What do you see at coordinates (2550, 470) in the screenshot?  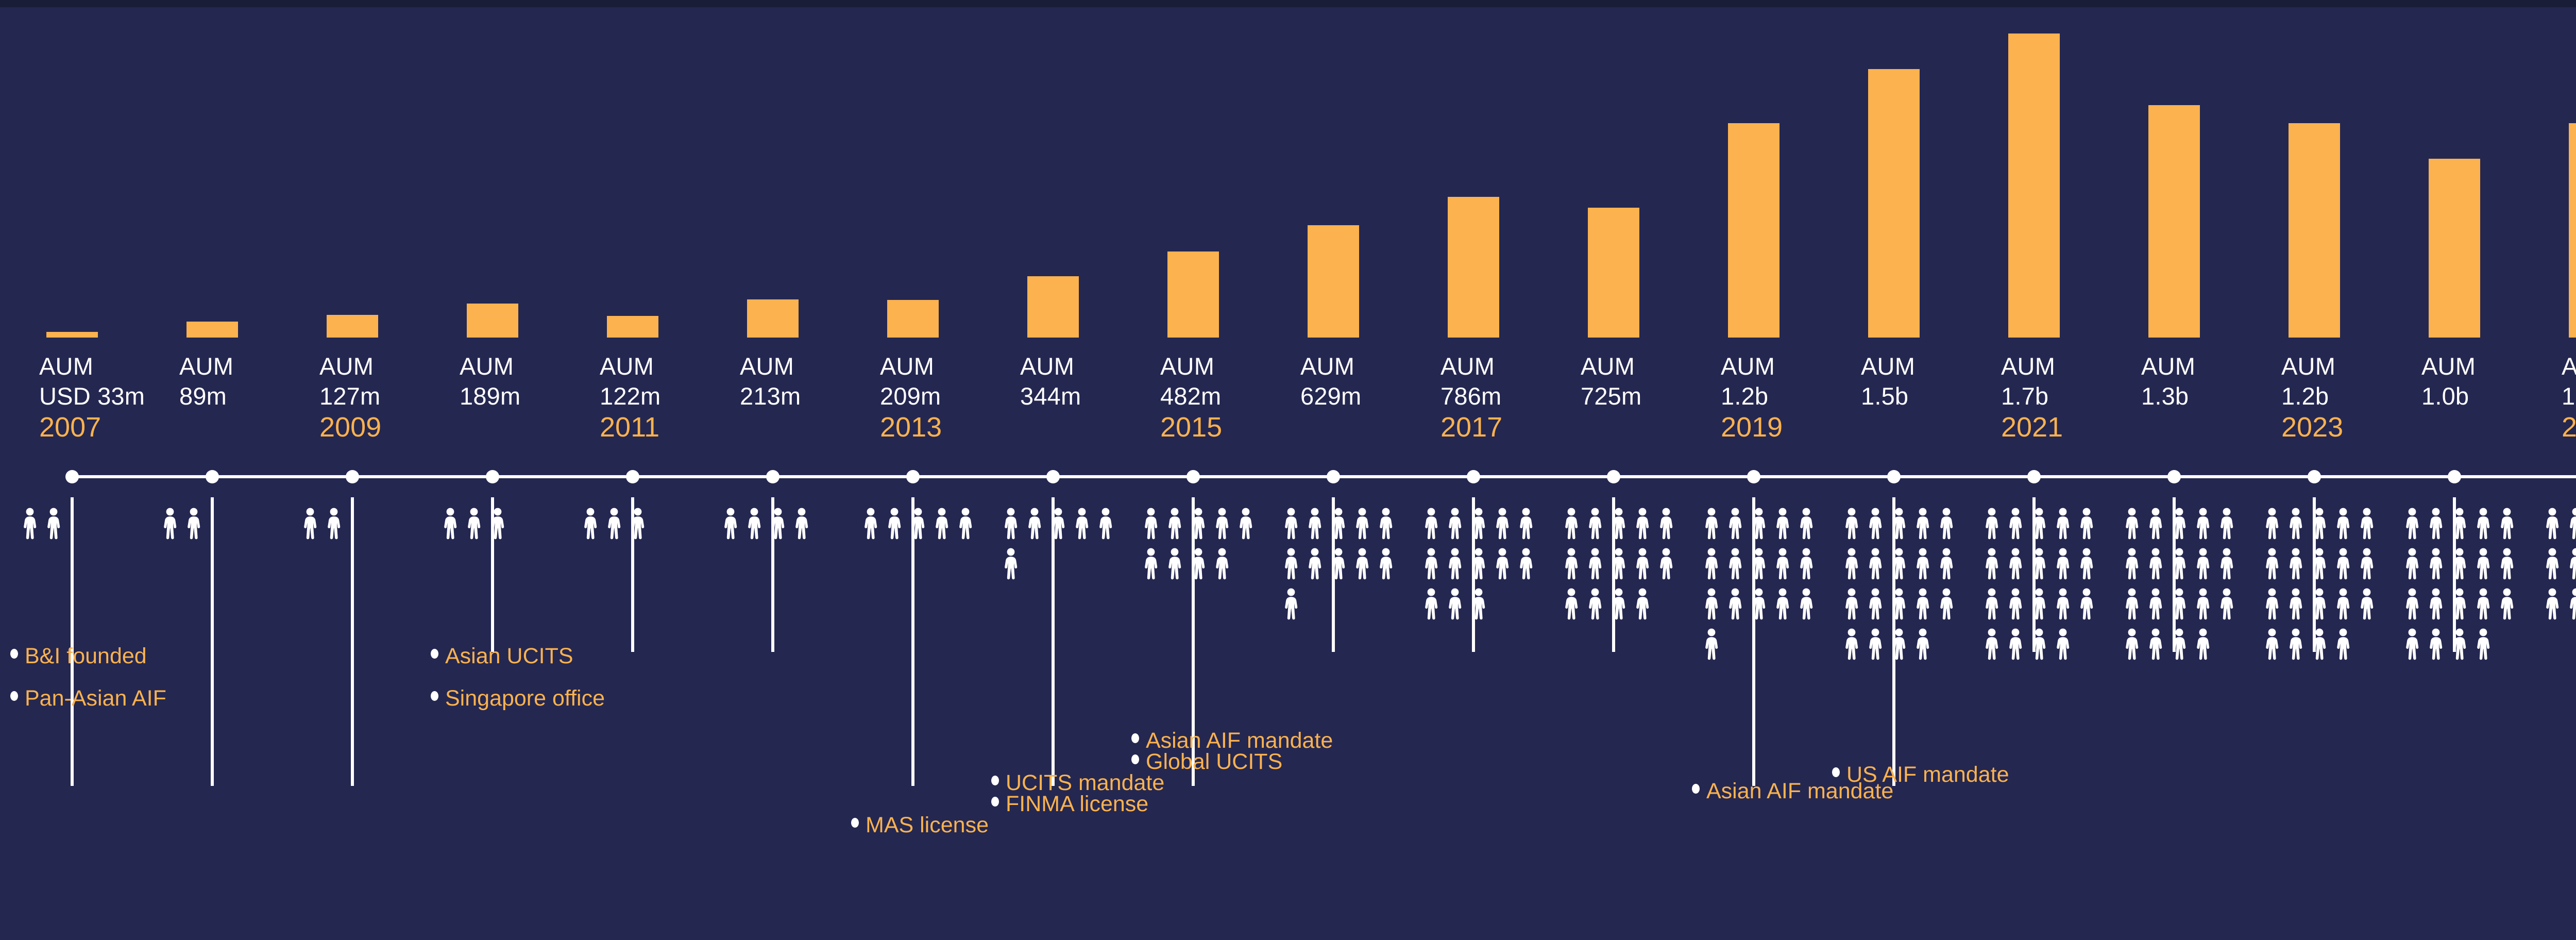 I see `year-column: AUM 1.2b 2025` at bounding box center [2550, 470].